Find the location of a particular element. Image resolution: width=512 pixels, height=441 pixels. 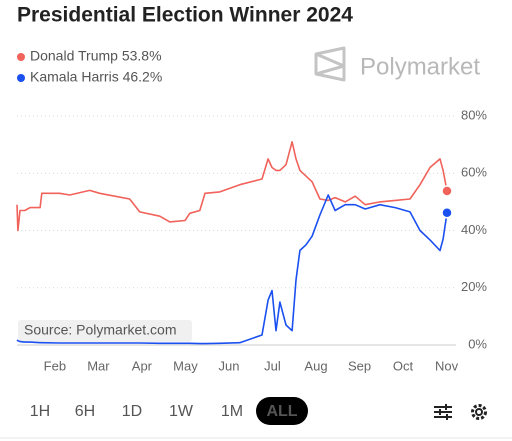

range-button: 6H is located at coordinates (85, 411).